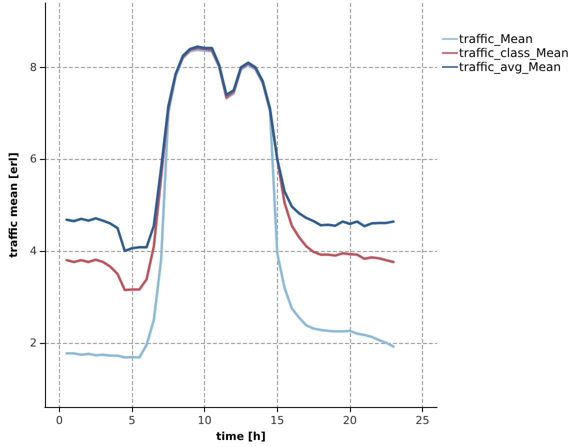 The image size is (580, 447). I want to click on x-tick-label: 10, so click(205, 421).